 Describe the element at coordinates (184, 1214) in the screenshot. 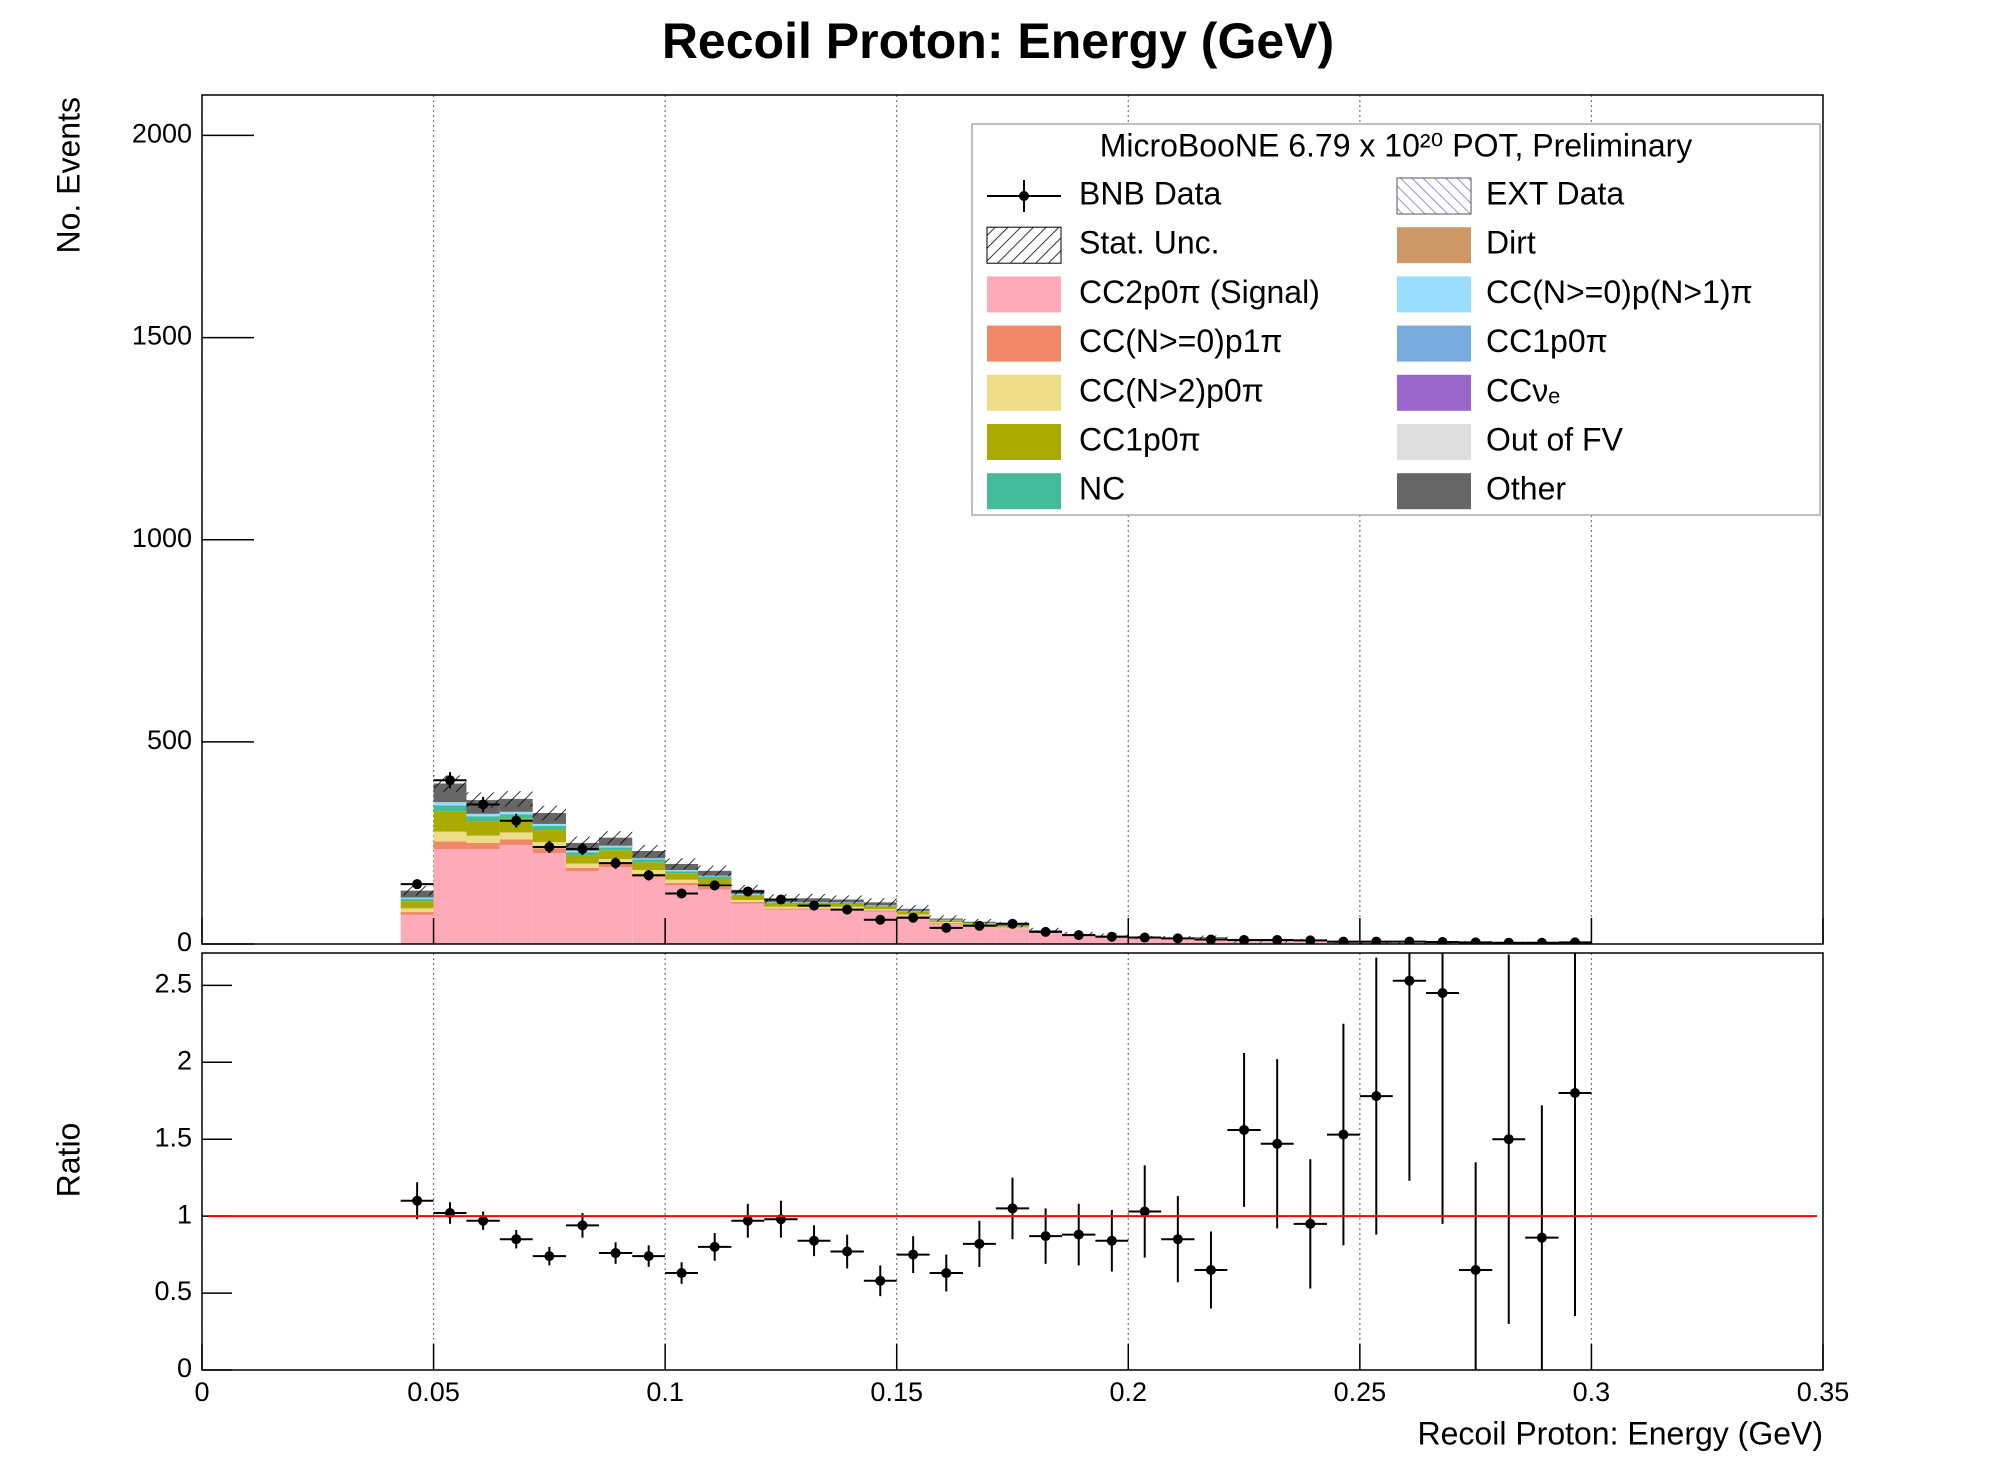

I see `ratio-y-tick-label: 1` at that location.